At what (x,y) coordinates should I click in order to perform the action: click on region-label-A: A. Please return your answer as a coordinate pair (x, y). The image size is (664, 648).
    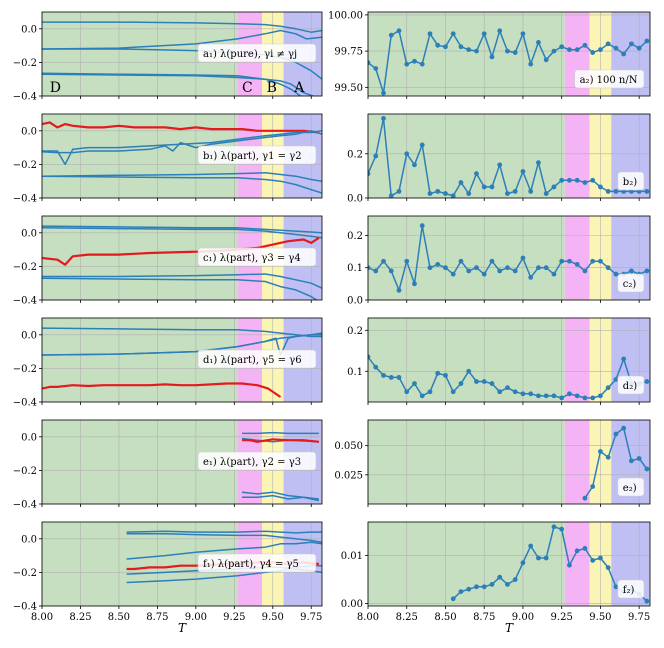
    Looking at the image, I should click on (299, 88).